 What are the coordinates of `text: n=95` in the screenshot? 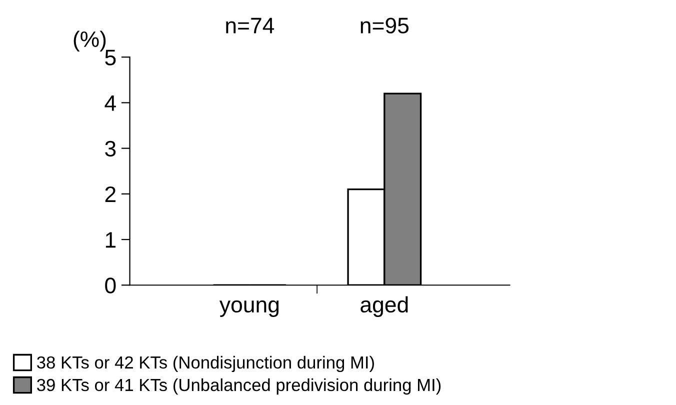 It's located at (384, 26).